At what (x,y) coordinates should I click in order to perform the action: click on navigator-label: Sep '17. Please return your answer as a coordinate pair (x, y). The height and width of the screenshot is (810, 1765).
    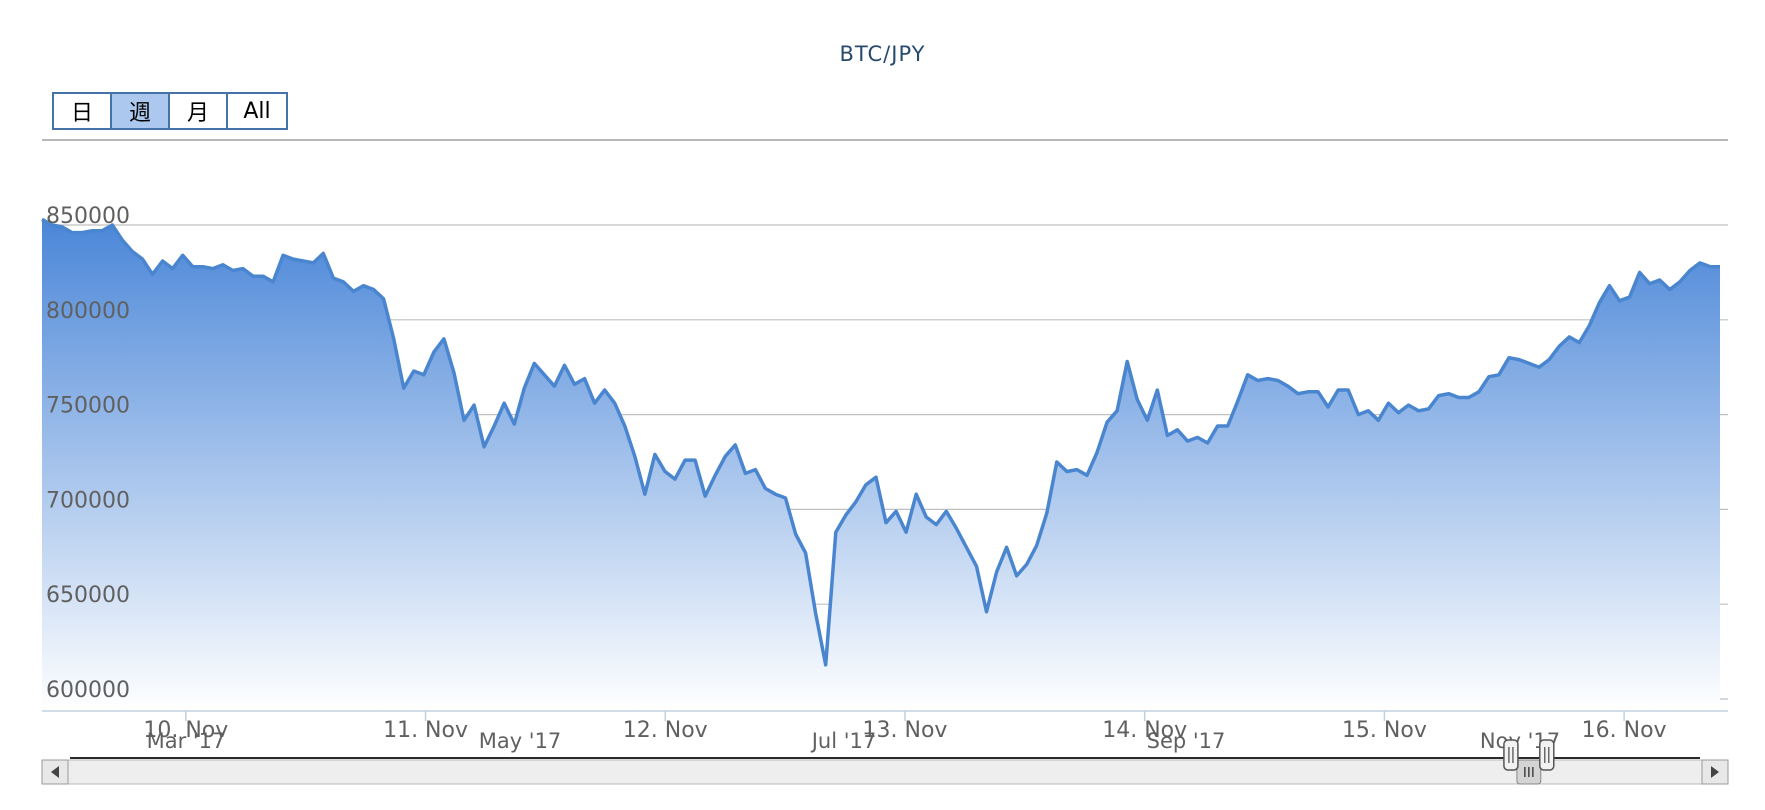
    Looking at the image, I should click on (1186, 741).